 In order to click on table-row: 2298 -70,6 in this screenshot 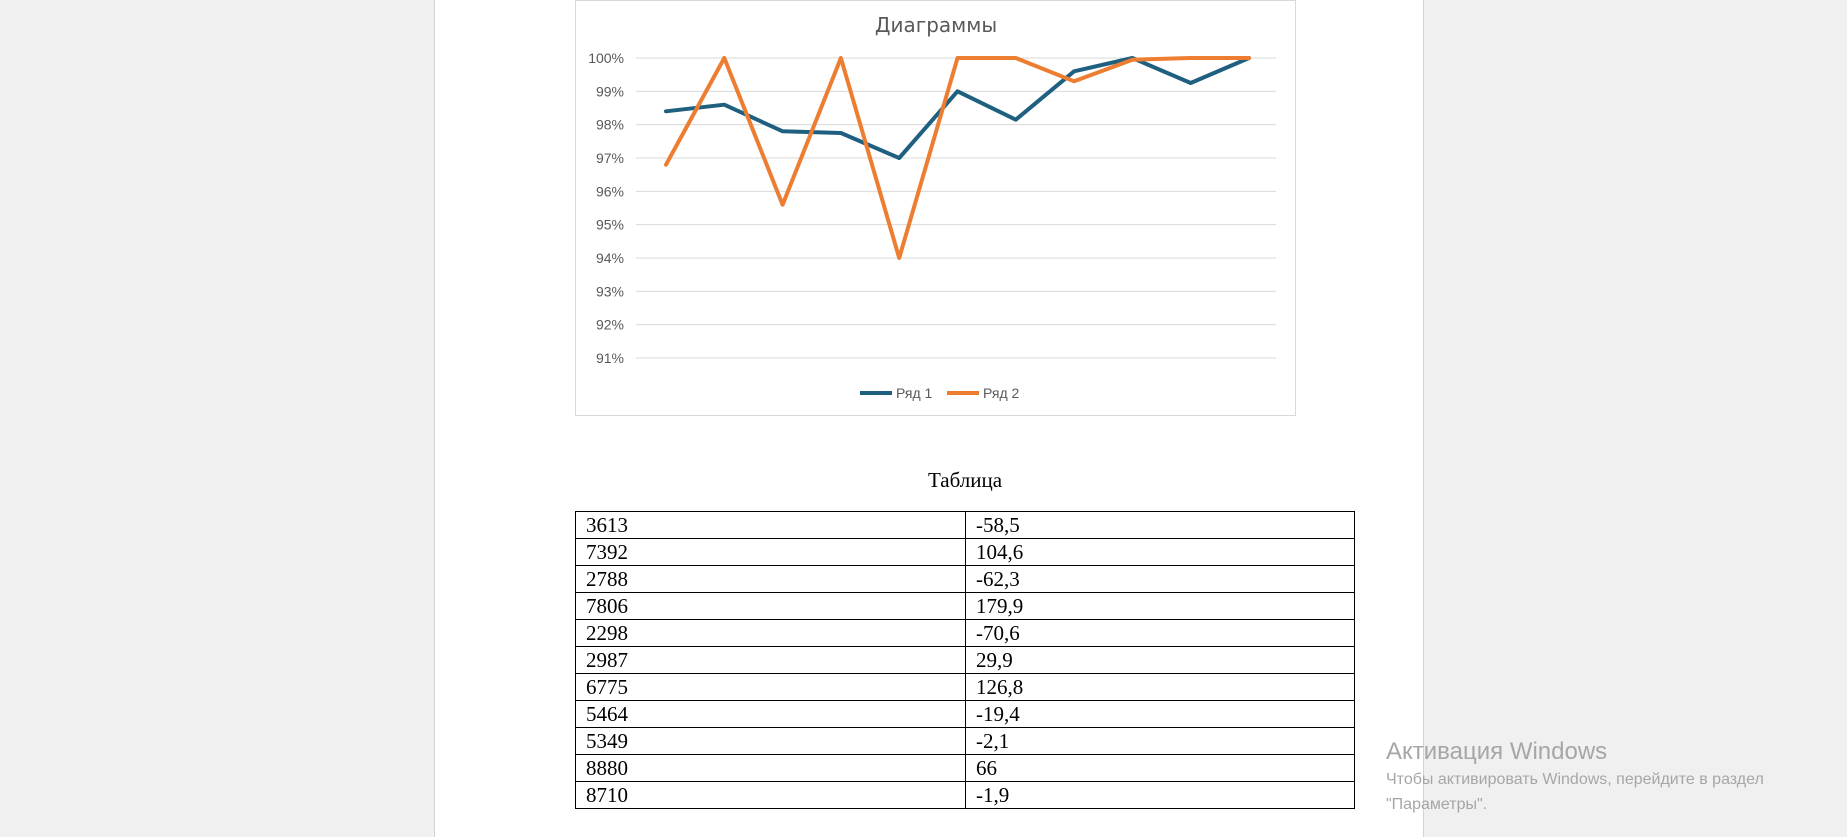, I will do `click(965, 633)`.